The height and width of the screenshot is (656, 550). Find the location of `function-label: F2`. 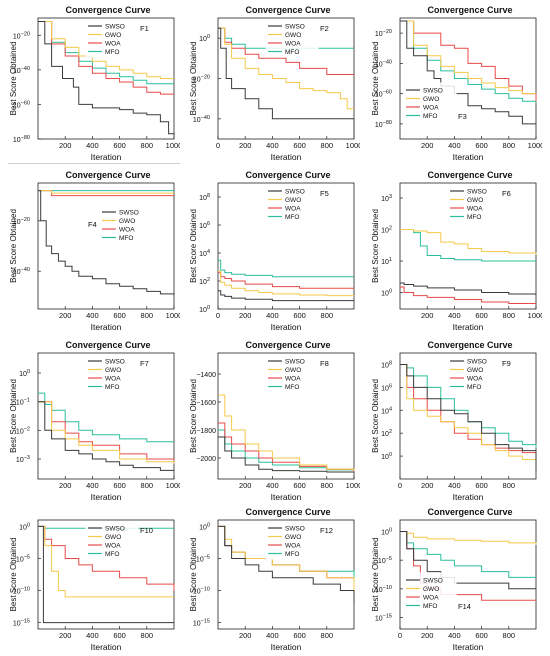

function-label: F2 is located at coordinates (324, 28).